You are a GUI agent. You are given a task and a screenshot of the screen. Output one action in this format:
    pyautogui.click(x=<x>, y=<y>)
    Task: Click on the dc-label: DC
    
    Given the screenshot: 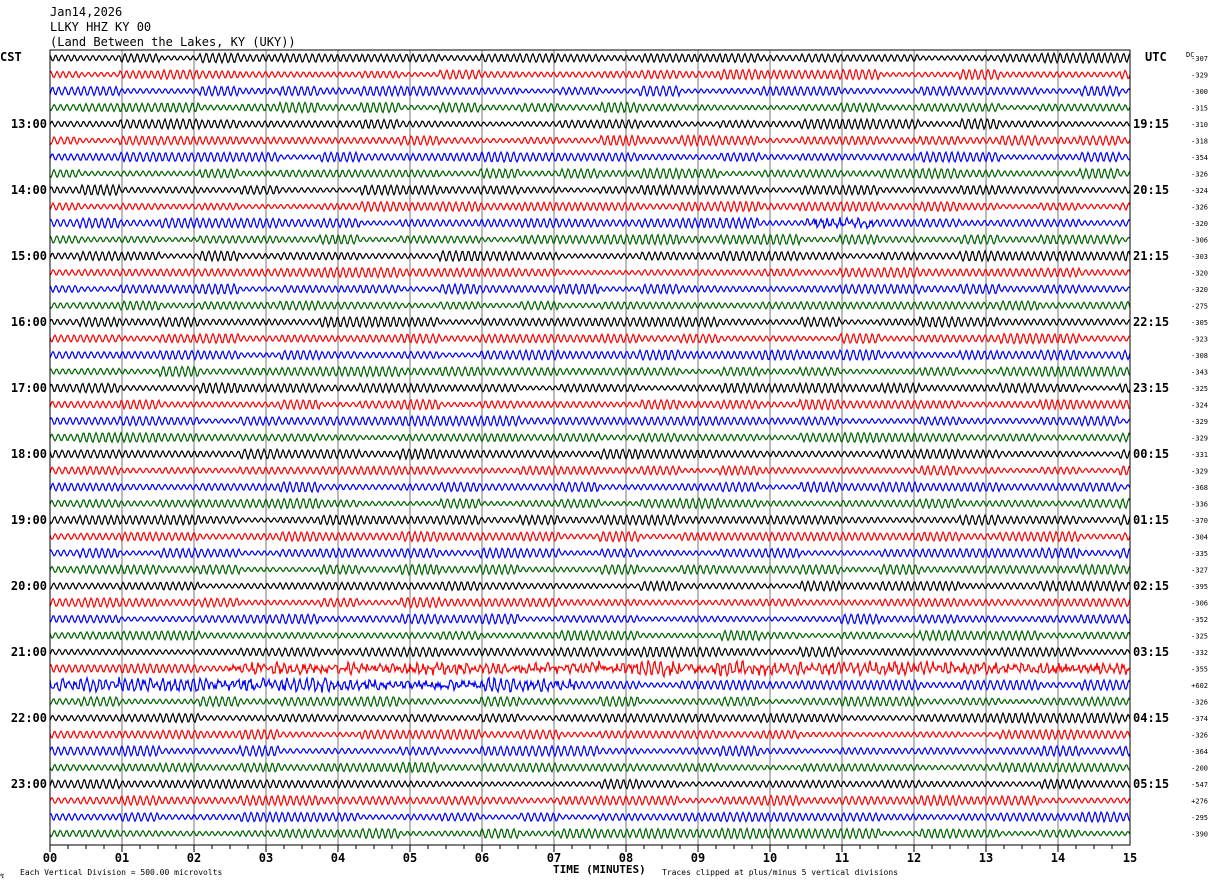 What is the action you would take?
    pyautogui.click(x=1190, y=55)
    